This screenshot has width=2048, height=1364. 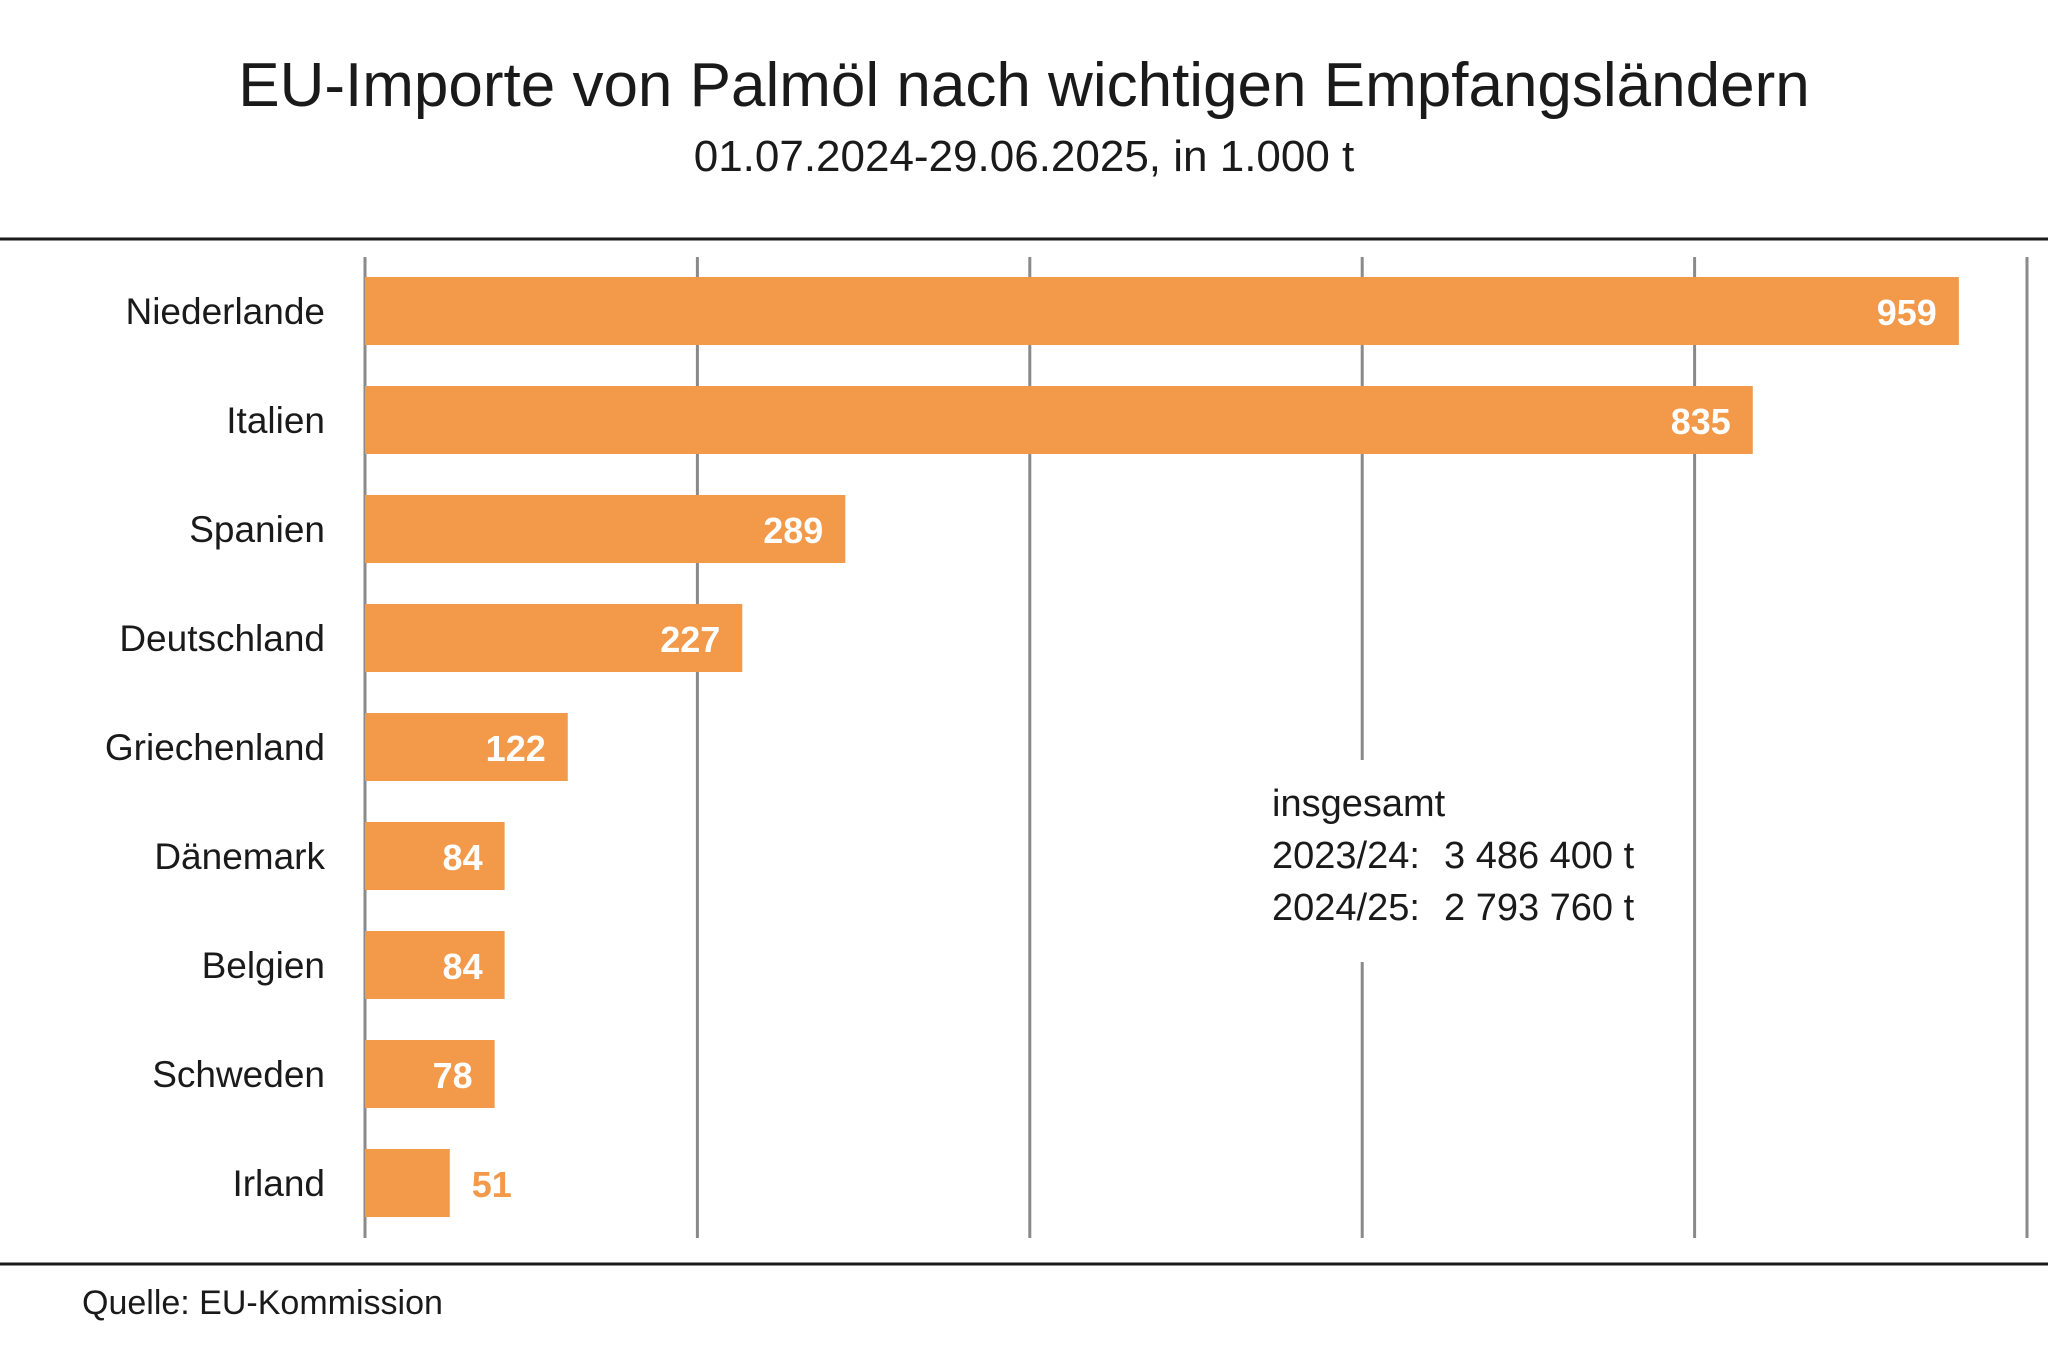 What do you see at coordinates (516, 748) in the screenshot?
I see `value-label: 122` at bounding box center [516, 748].